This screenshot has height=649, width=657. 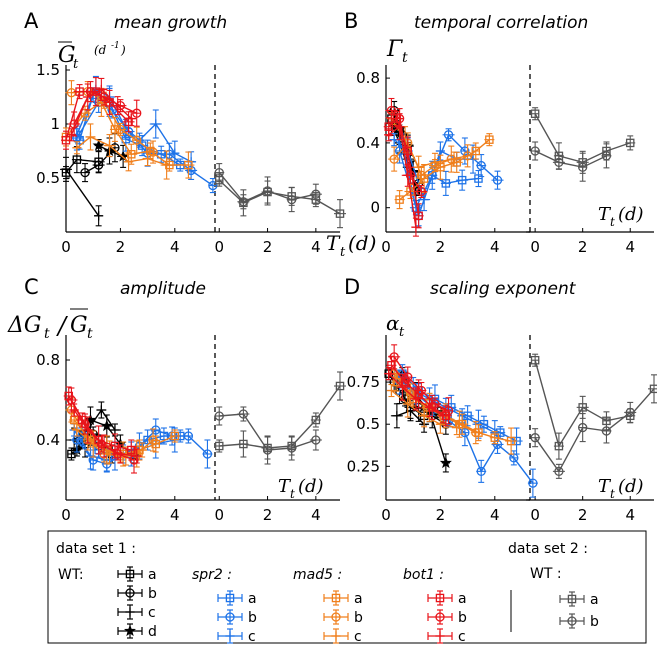 What do you see at coordinates (137, 574) in the screenshot?
I see `legend-wt-a: a` at bounding box center [137, 574].